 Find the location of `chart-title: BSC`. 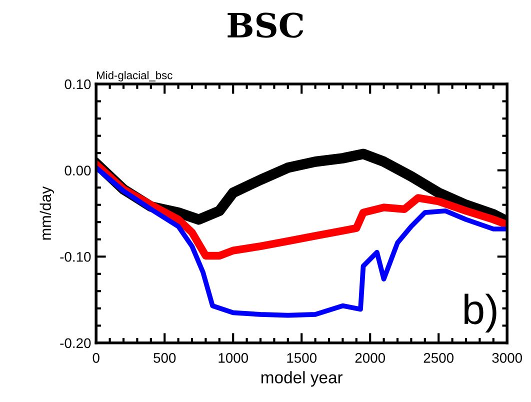

chart-title: BSC is located at coordinates (266, 25).